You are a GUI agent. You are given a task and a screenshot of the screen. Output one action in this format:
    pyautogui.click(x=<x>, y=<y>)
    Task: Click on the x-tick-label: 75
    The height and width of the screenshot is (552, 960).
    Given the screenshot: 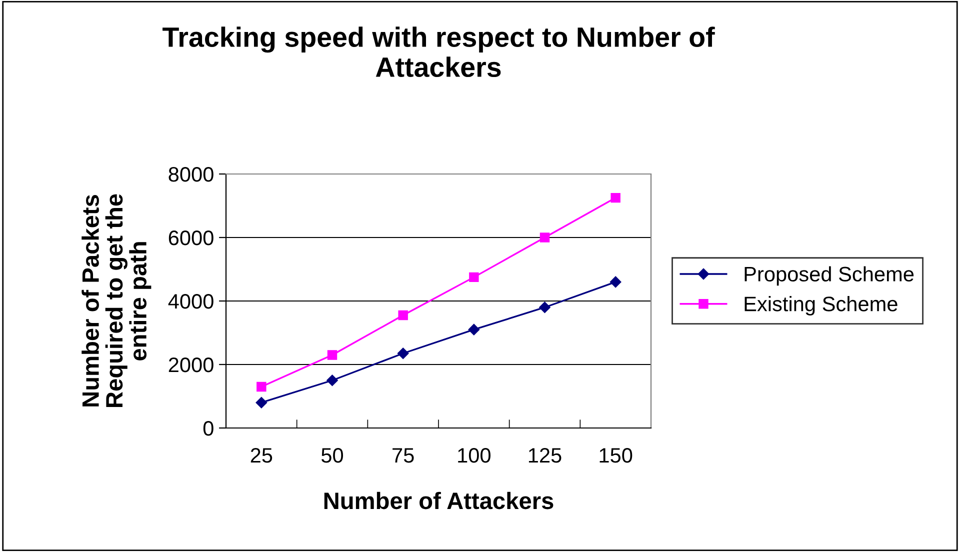 What is the action you would take?
    pyautogui.click(x=403, y=455)
    